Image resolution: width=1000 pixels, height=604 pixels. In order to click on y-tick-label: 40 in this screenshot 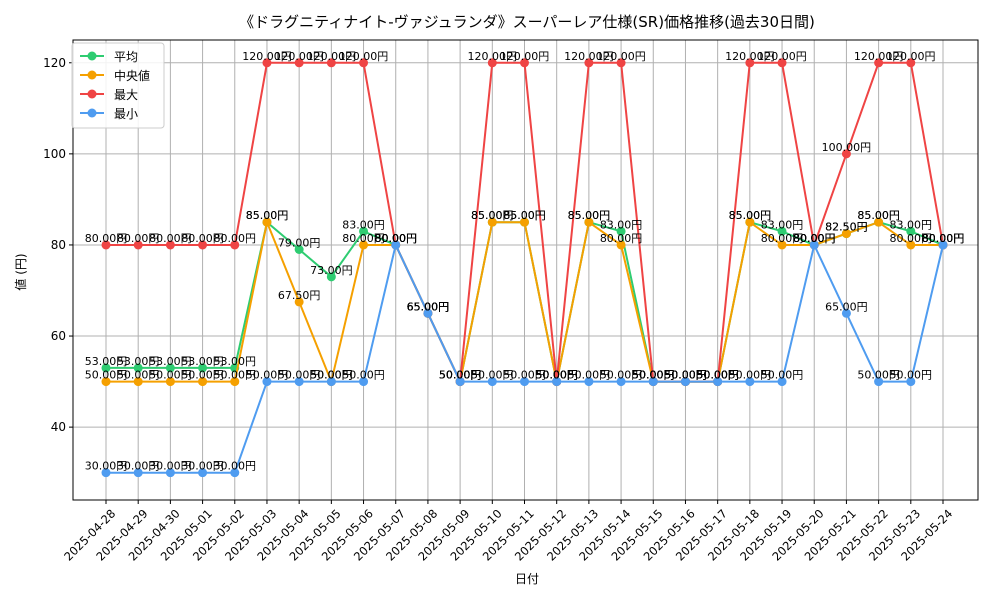, I will do `click(58, 427)`.